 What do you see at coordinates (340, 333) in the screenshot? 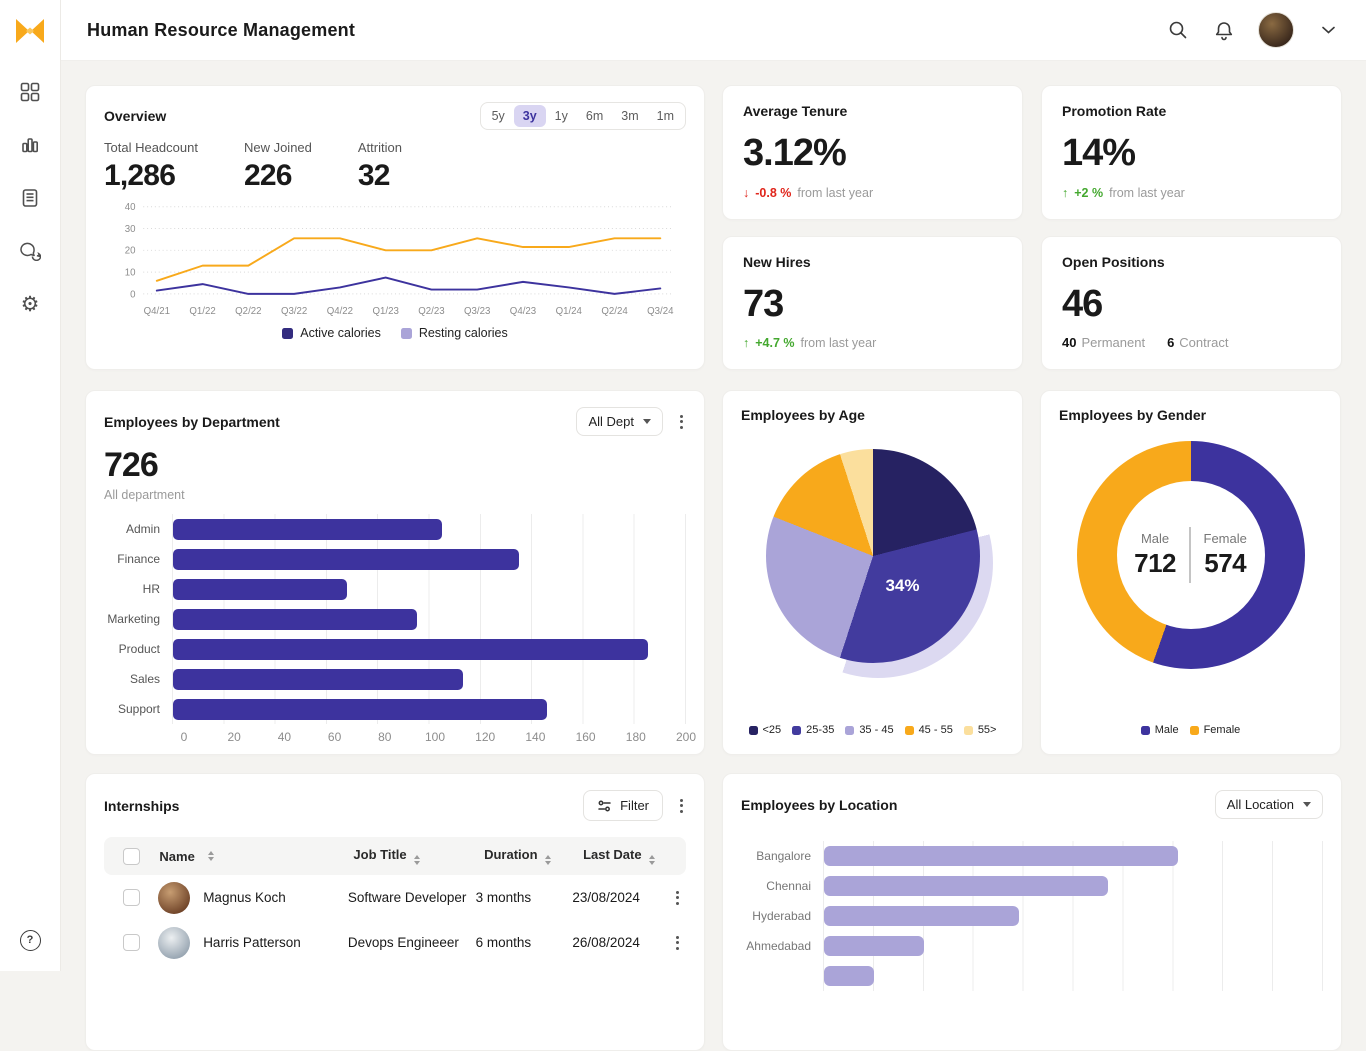
I see `legend-label: Active calories` at bounding box center [340, 333].